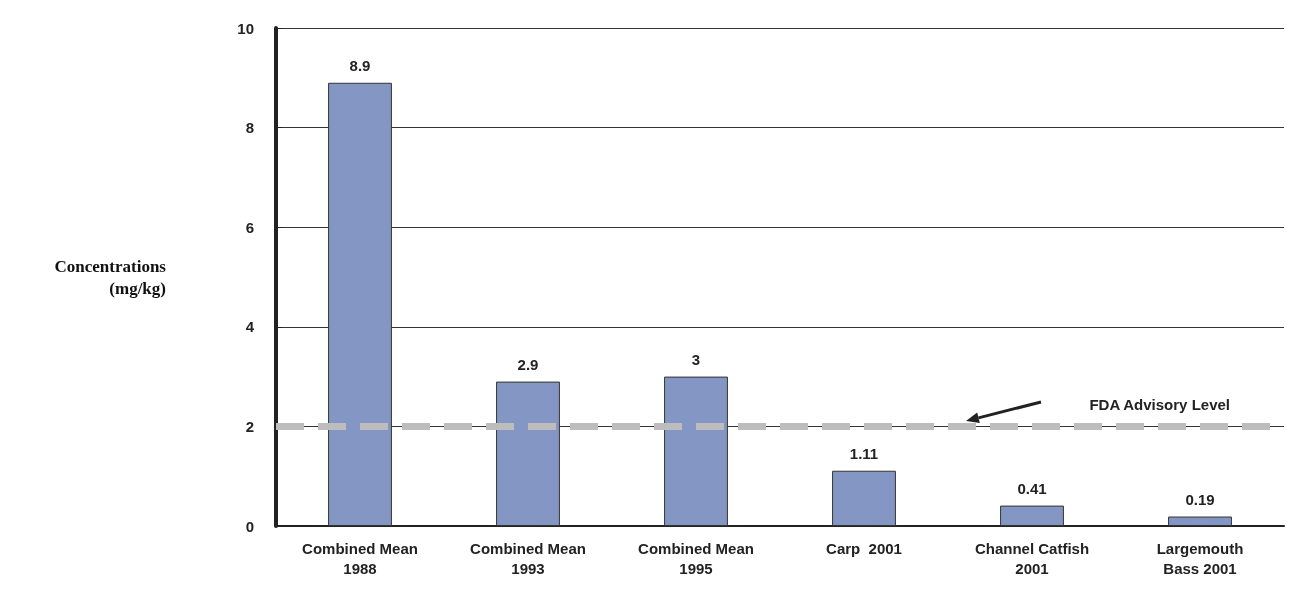 This screenshot has width=1300, height=609. I want to click on data-label: 3, so click(696, 359).